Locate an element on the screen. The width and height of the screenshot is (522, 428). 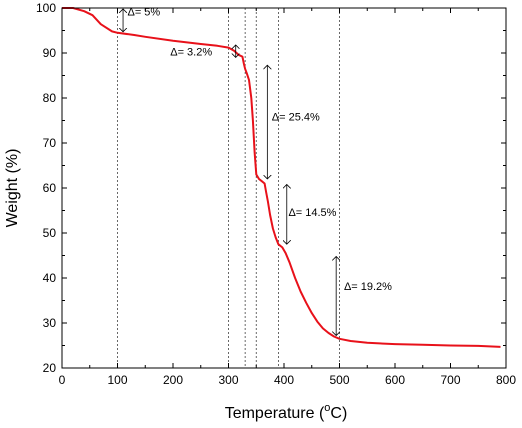
y-tick-label: 100 is located at coordinates (46, 8).